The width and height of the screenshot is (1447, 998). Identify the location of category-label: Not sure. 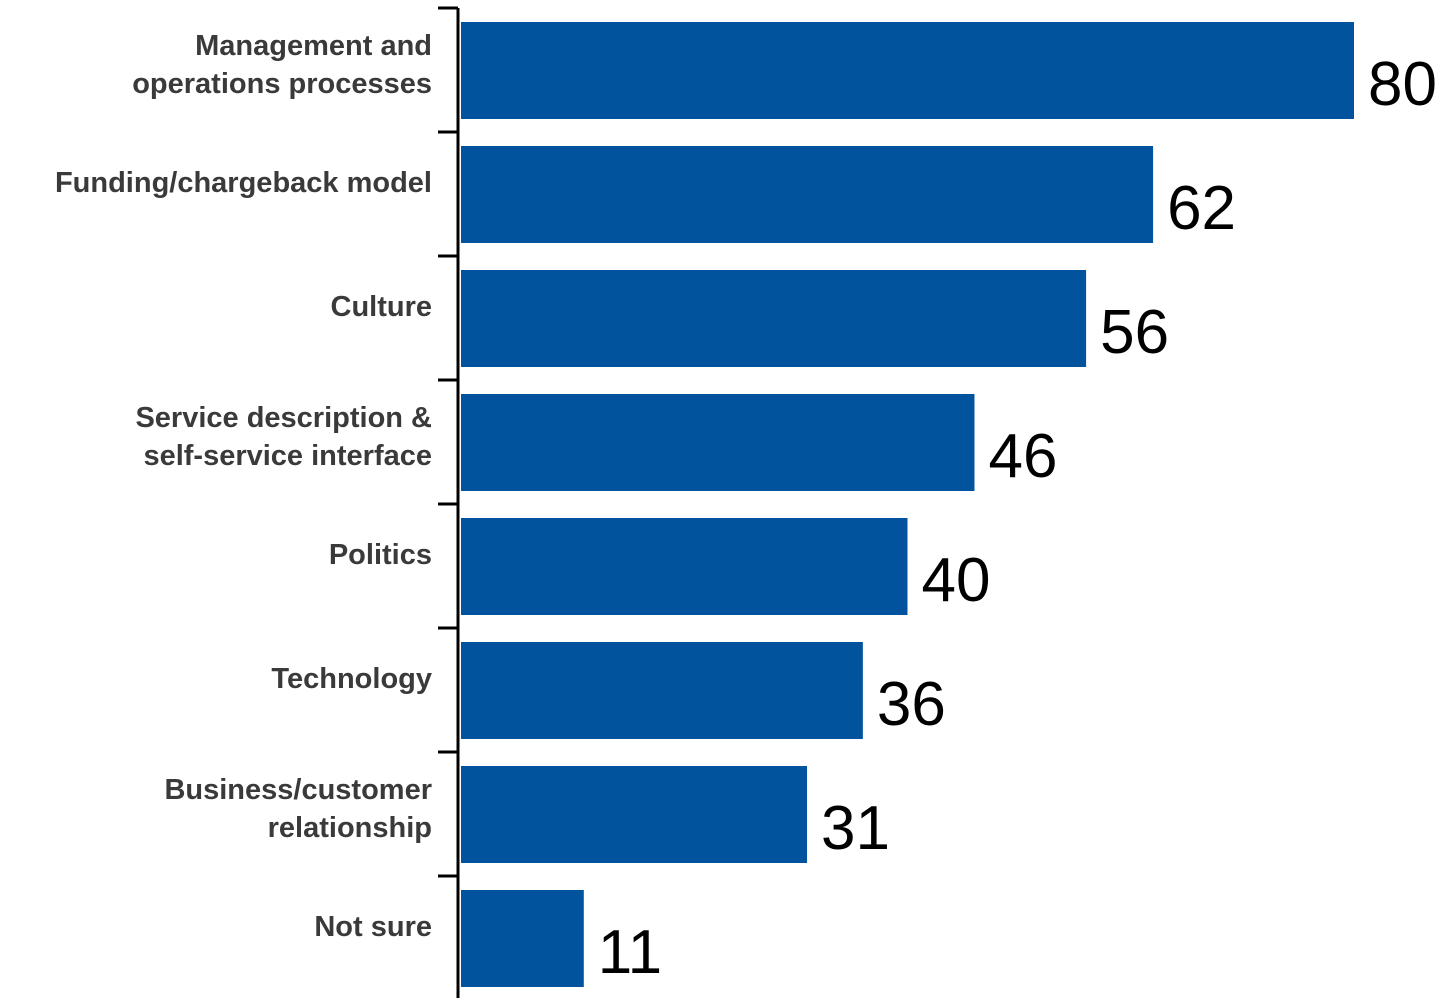
(373, 927).